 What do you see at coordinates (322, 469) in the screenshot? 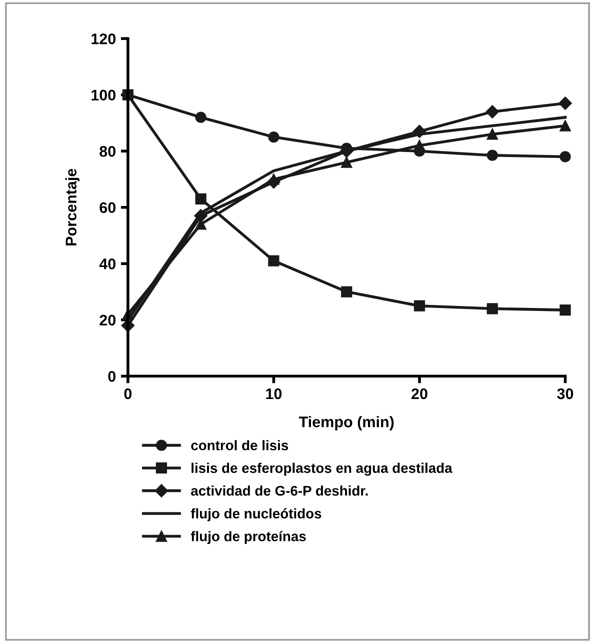
I see `legend-label: lisis de esferoplastos en agua destilada` at bounding box center [322, 469].